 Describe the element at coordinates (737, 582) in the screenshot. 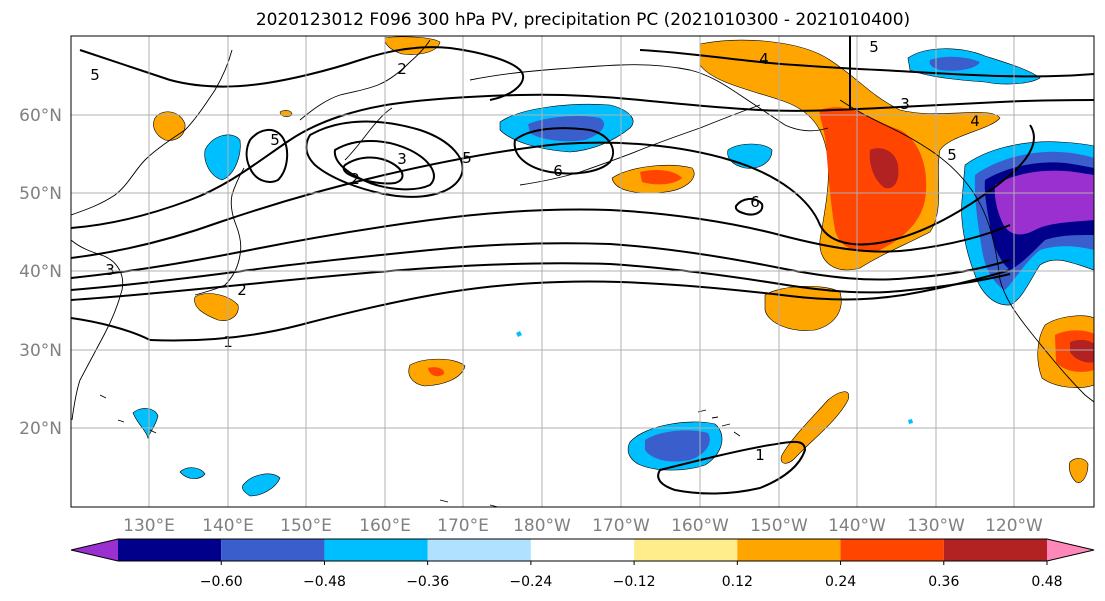

I see `colorbar-tick-label: 0.12` at that location.